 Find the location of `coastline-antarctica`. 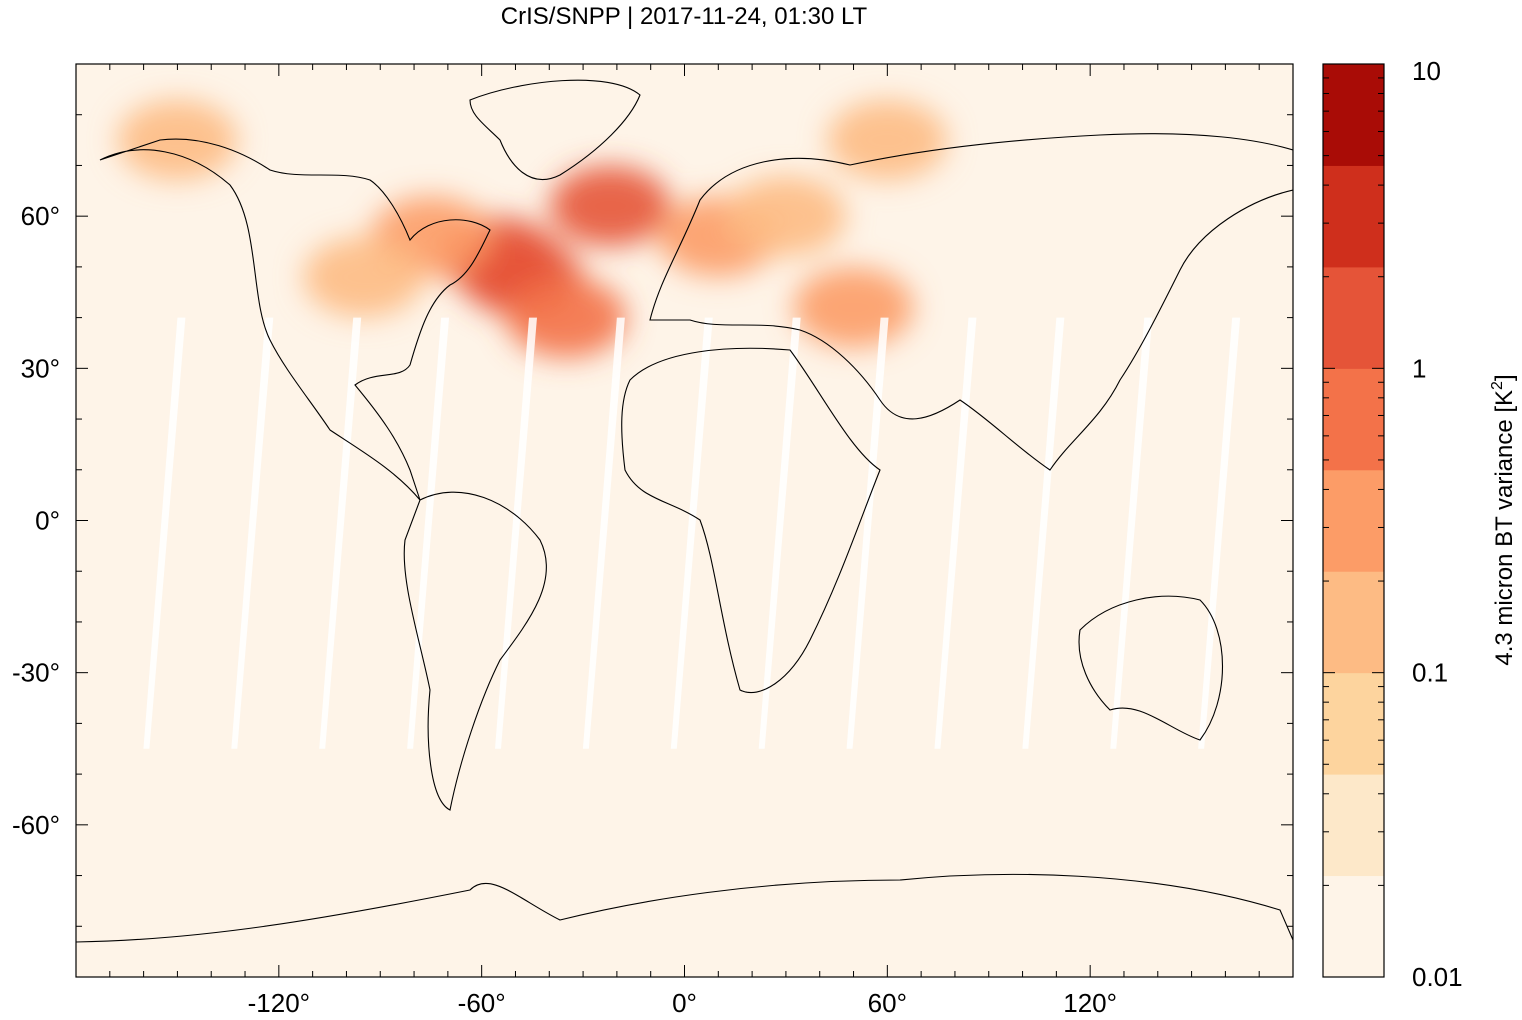

coastline-antarctica is located at coordinates (684, 908).